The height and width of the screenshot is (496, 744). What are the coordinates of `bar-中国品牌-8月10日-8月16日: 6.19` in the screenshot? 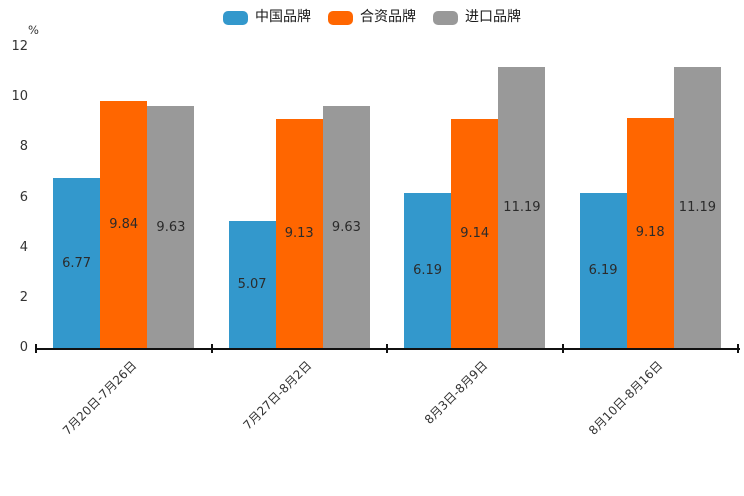 It's located at (603, 270).